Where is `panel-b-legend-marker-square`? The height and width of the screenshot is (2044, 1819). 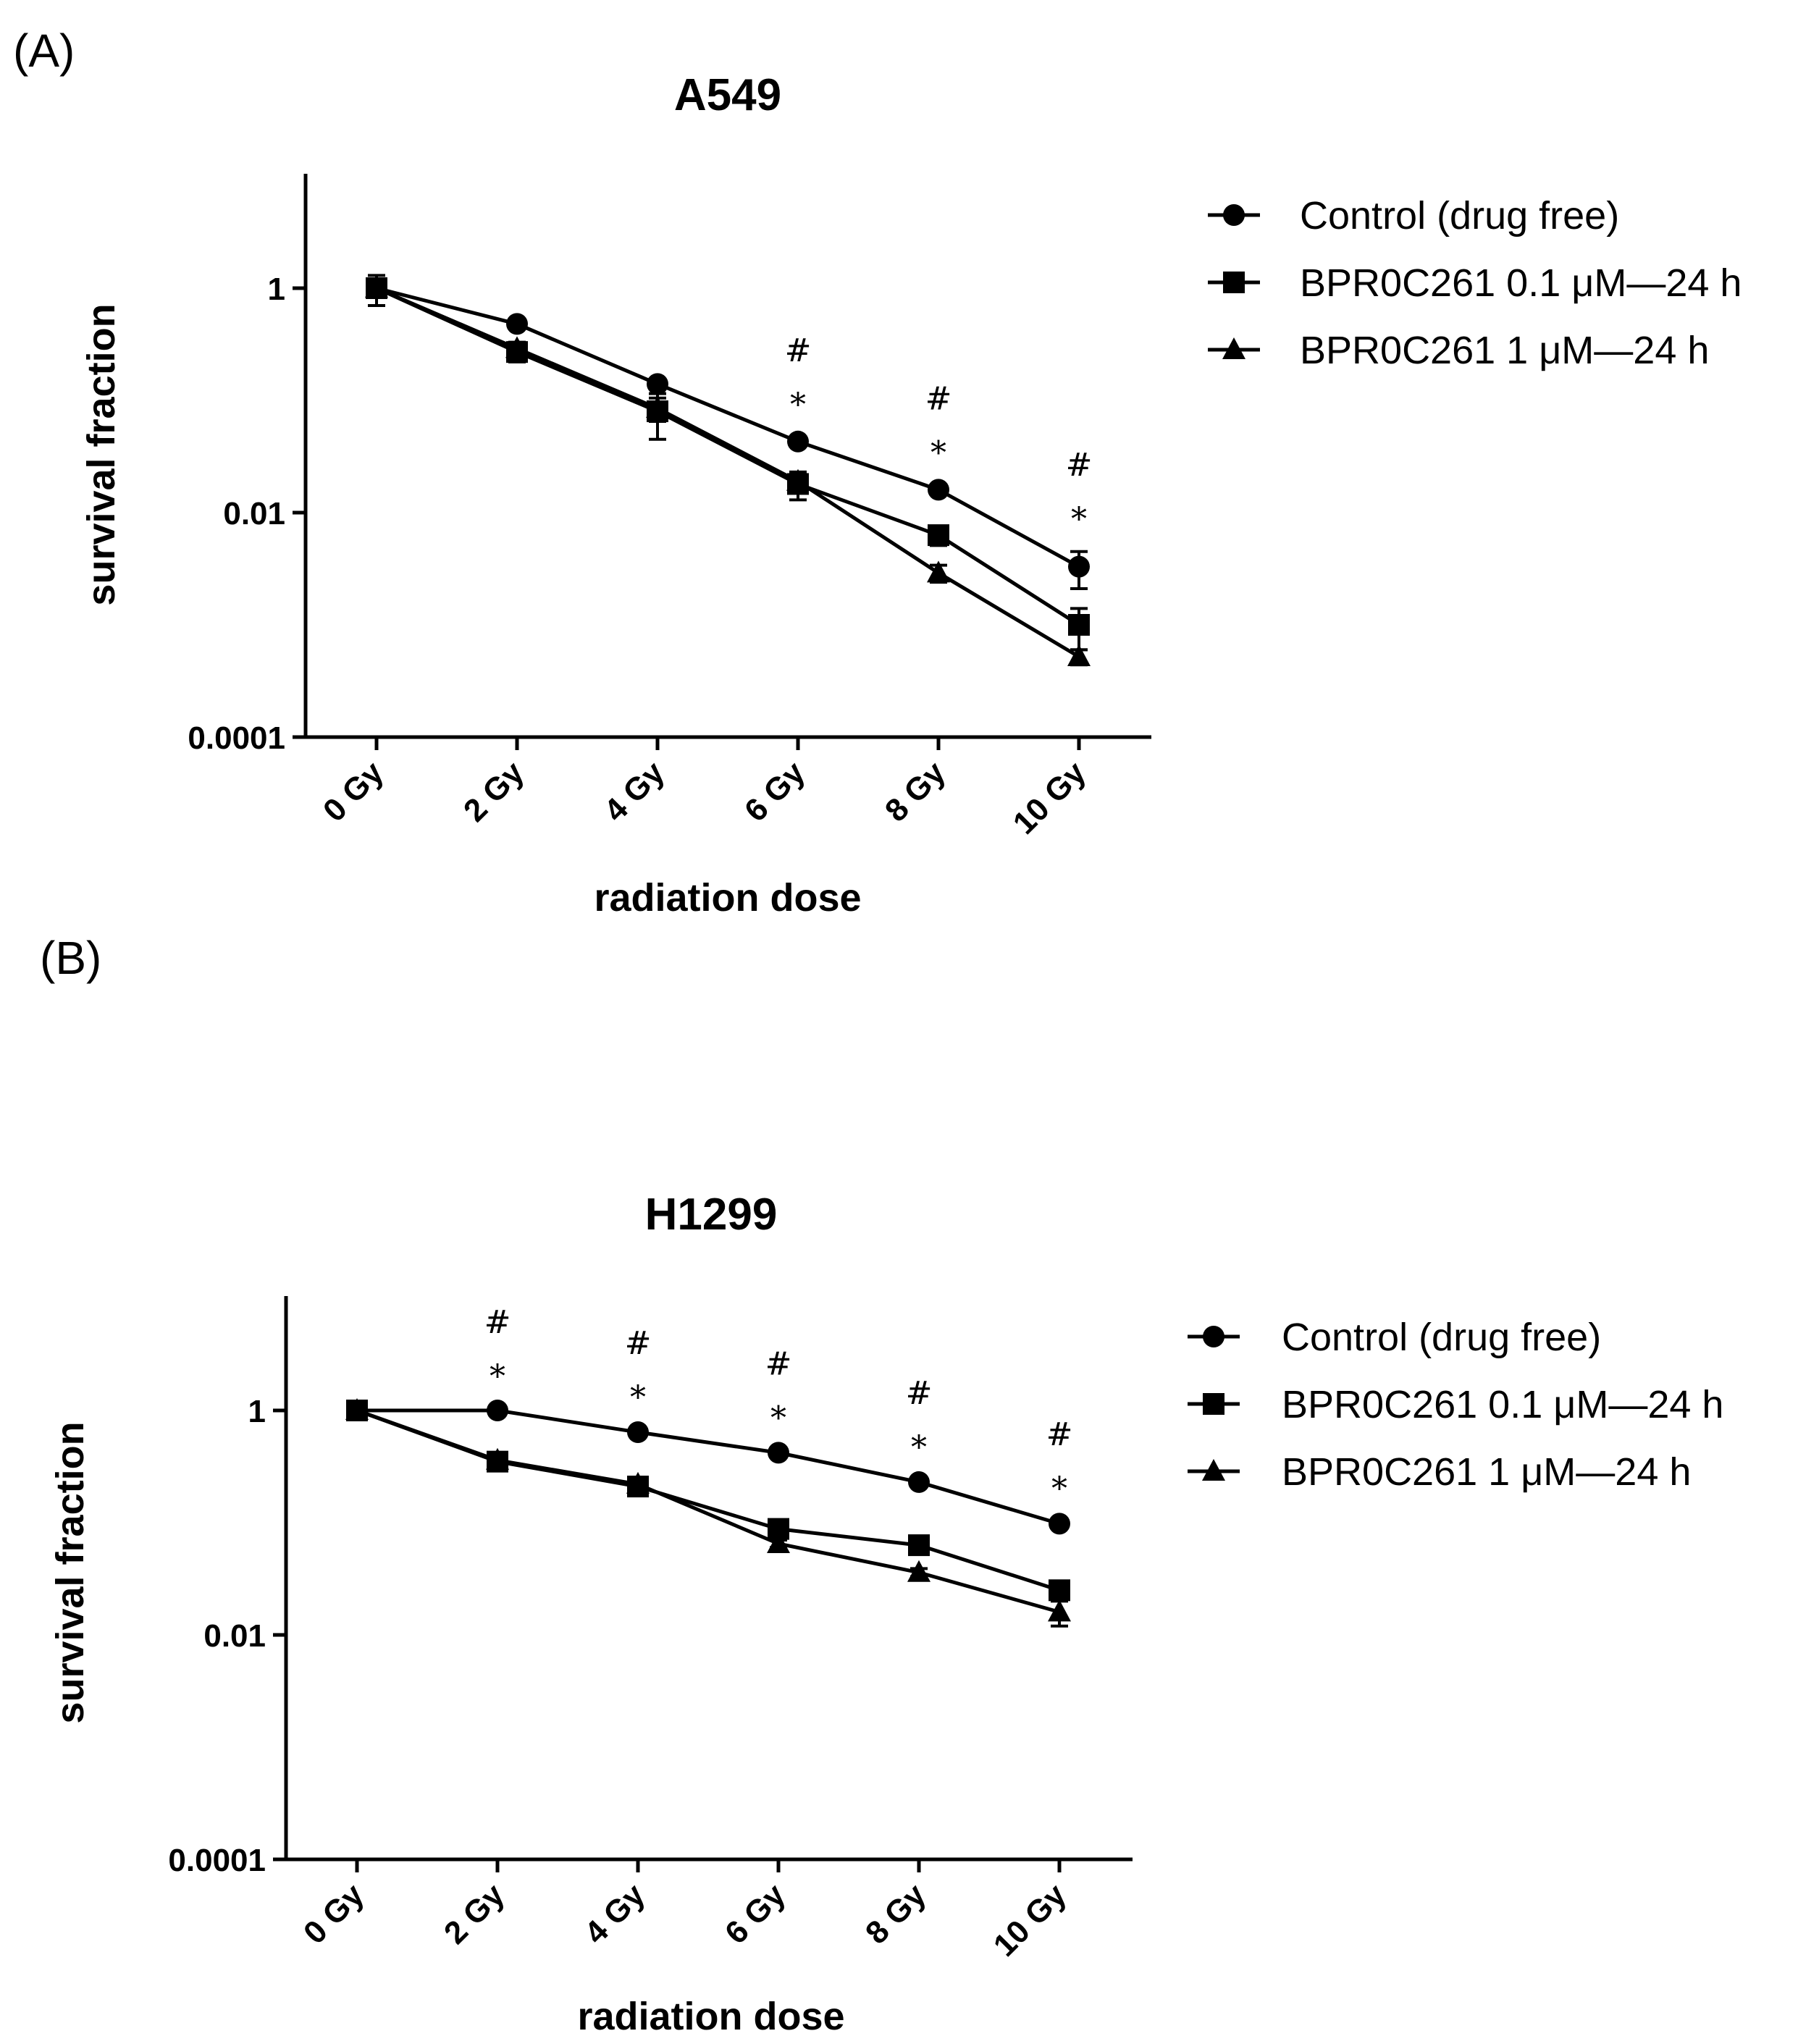
panel-b-legend-marker-square is located at coordinates (1213, 1404).